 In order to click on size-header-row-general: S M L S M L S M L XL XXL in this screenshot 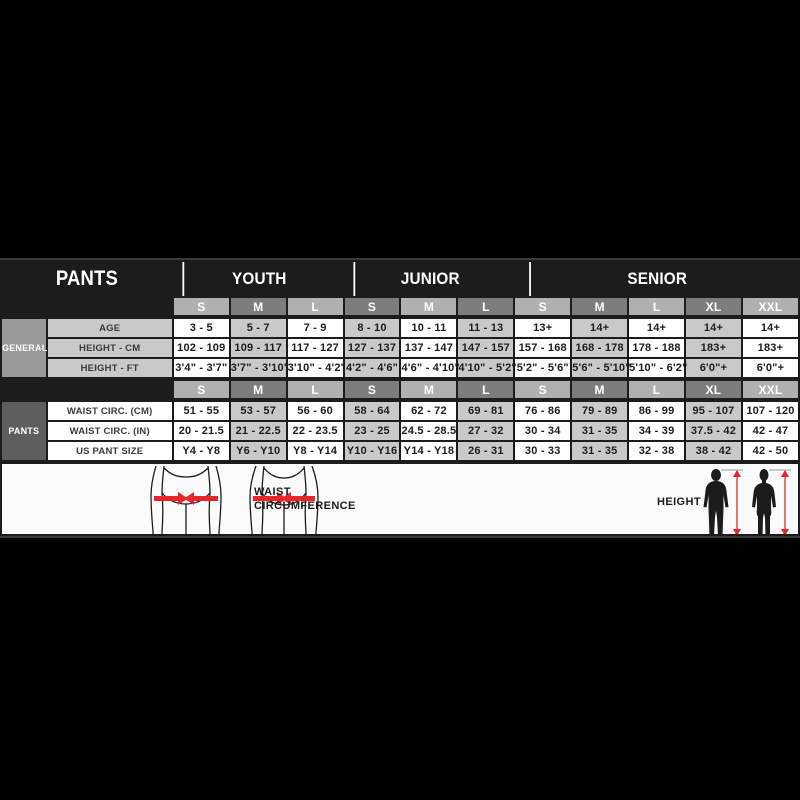, I will do `click(400, 306)`.